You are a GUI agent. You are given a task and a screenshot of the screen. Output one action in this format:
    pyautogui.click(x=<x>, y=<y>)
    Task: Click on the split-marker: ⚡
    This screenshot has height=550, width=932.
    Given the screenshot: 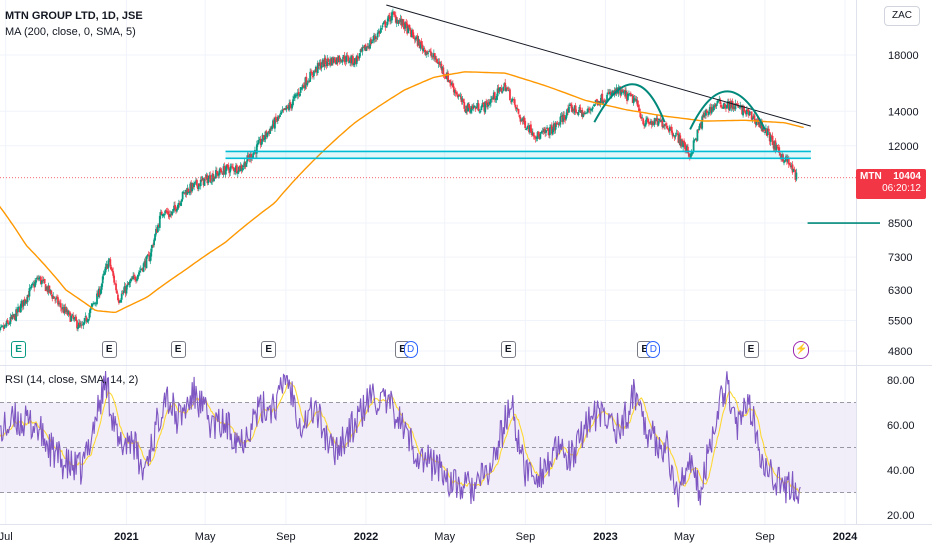 What is the action you would take?
    pyautogui.click(x=801, y=350)
    